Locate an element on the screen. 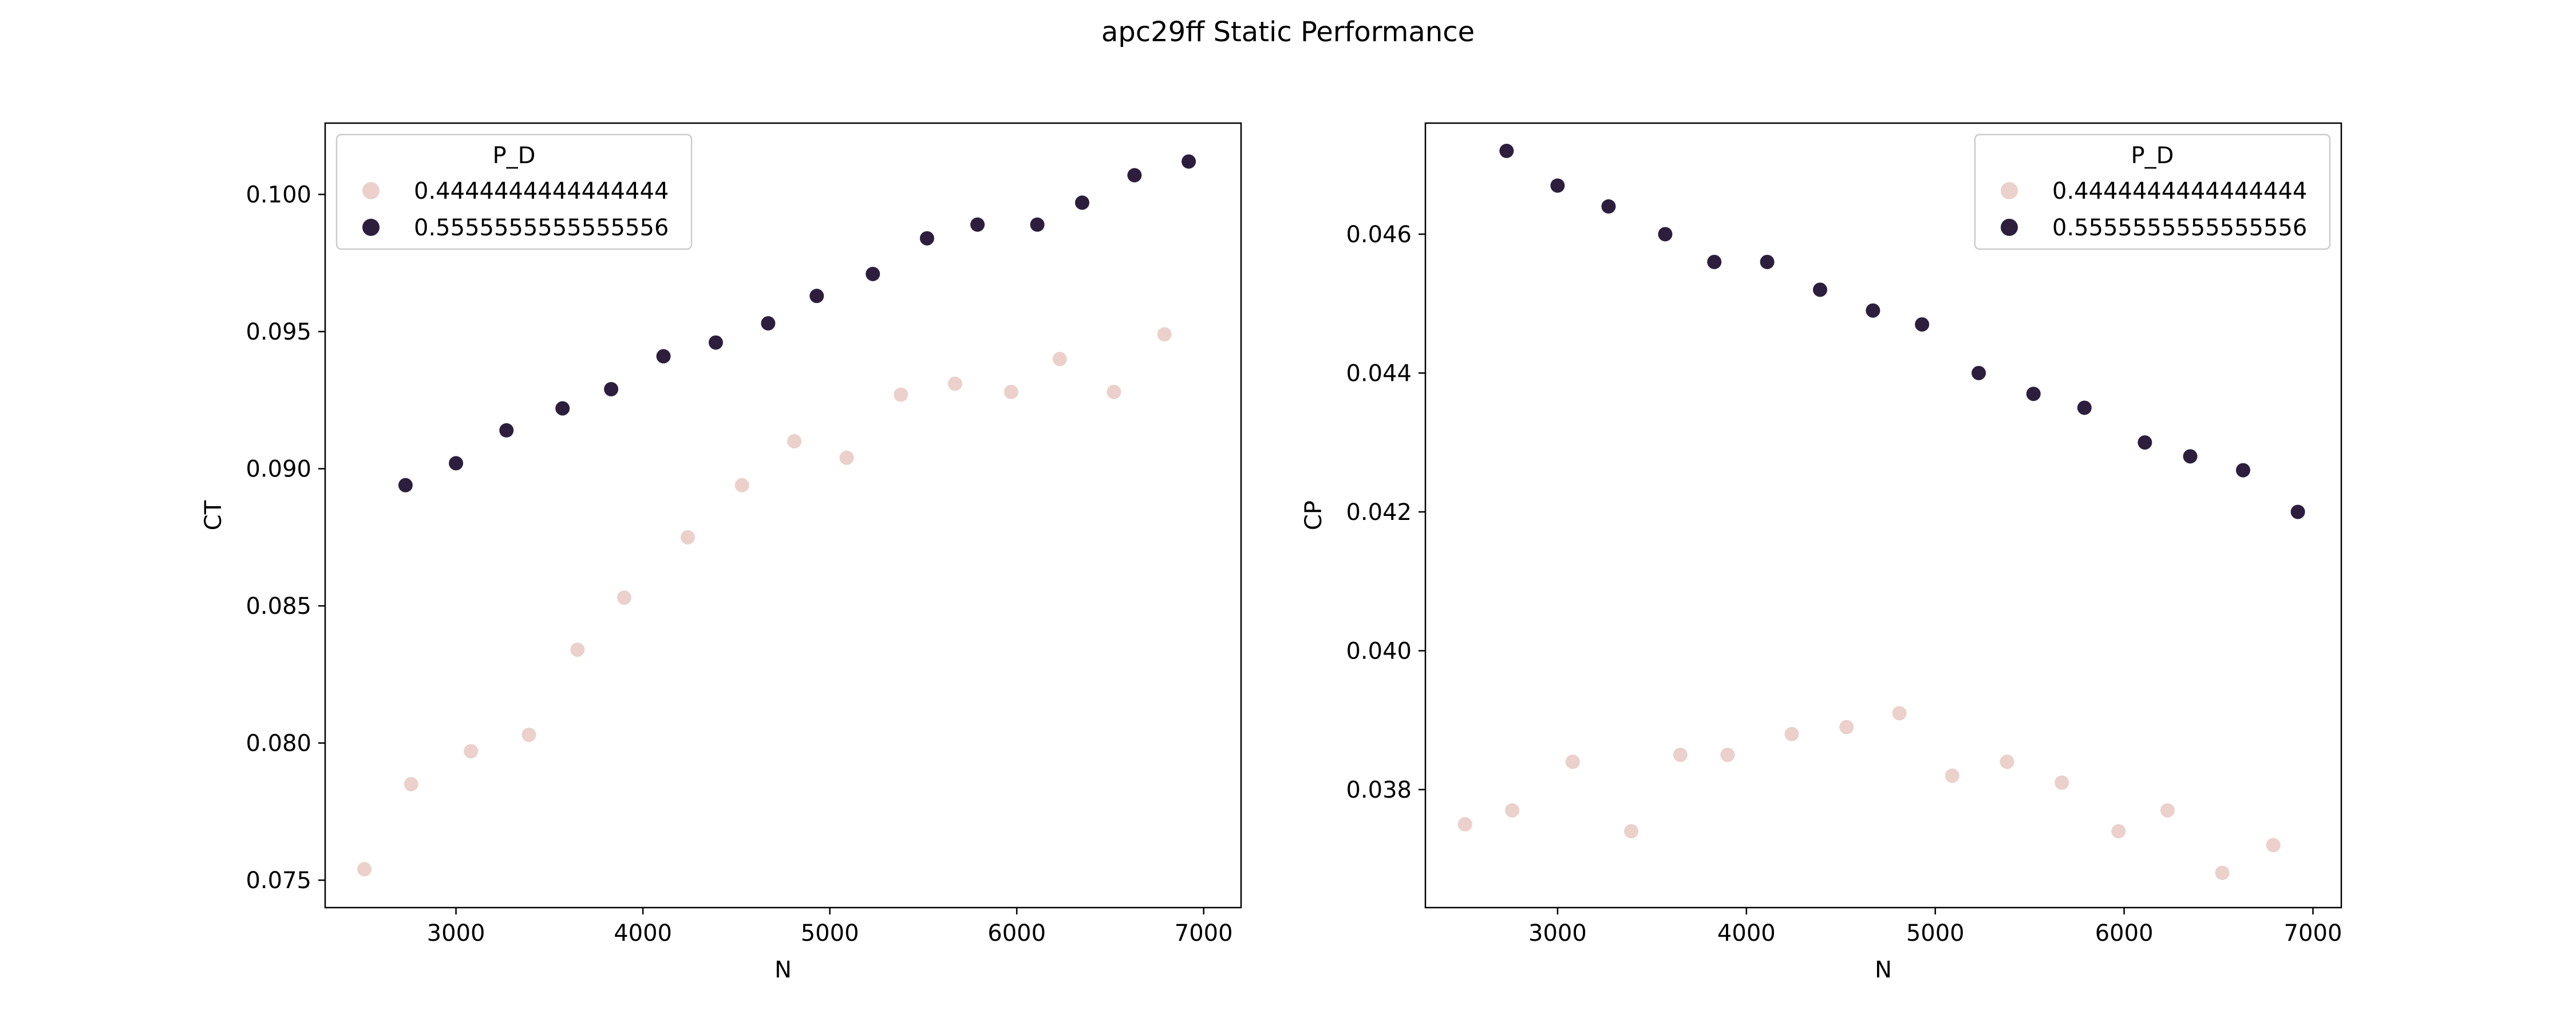 The height and width of the screenshot is (1033, 2576). y-axis-label: CT is located at coordinates (213, 515).